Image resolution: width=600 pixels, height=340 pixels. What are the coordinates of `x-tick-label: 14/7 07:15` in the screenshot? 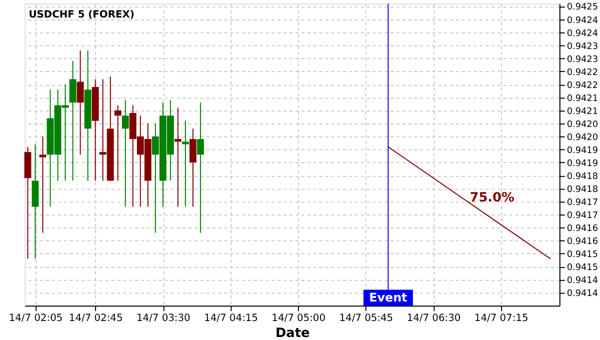 It's located at (501, 318).